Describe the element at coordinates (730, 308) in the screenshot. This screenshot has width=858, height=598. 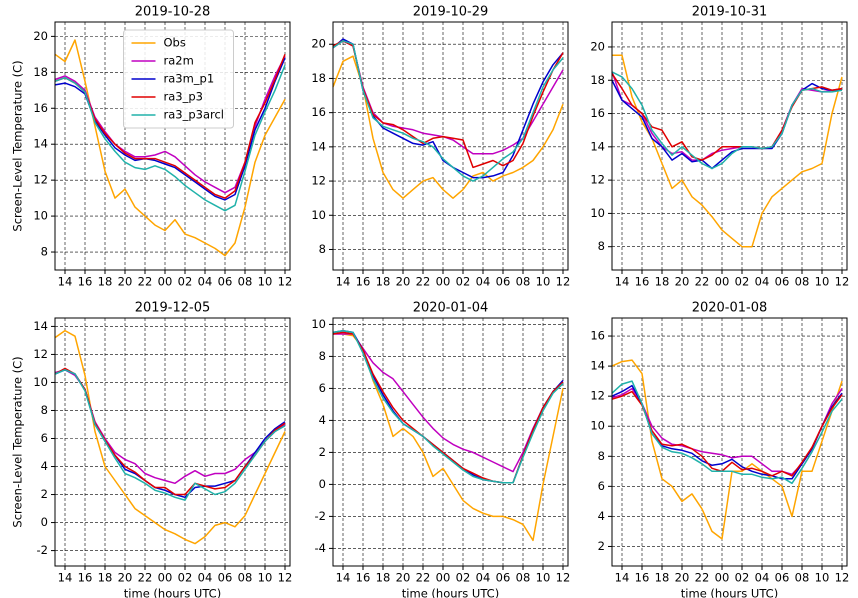
I see `subplot-title: 2020-01-08` at that location.